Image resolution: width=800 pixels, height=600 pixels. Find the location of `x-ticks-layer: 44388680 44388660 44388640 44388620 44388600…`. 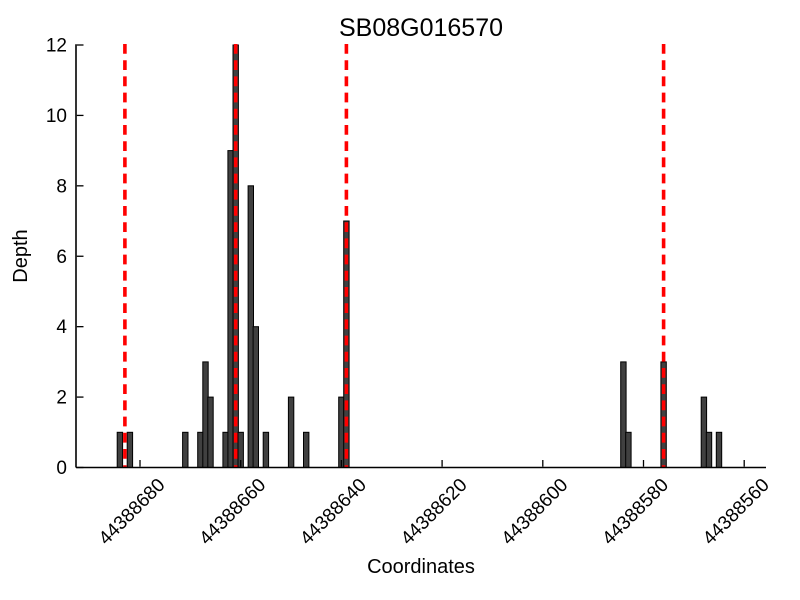

x-ticks-layer: 44388680 44388660 44388640 44388620 44388600… is located at coordinates (434, 504).